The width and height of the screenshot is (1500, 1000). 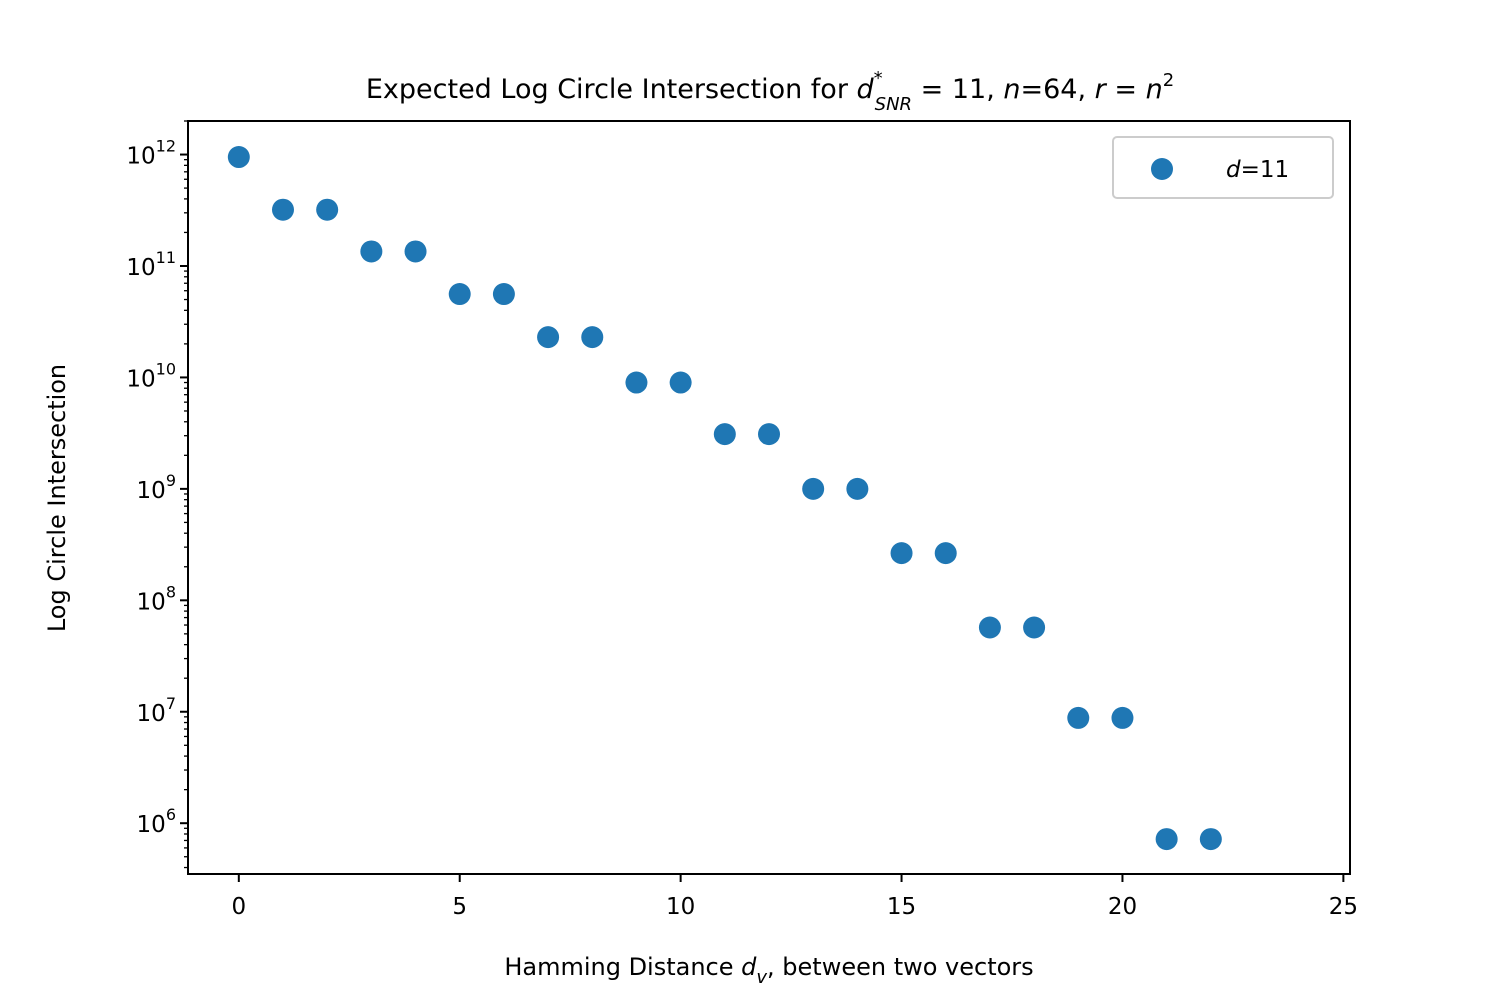 What do you see at coordinates (901, 907) in the screenshot?
I see `x-tick-label: 15` at bounding box center [901, 907].